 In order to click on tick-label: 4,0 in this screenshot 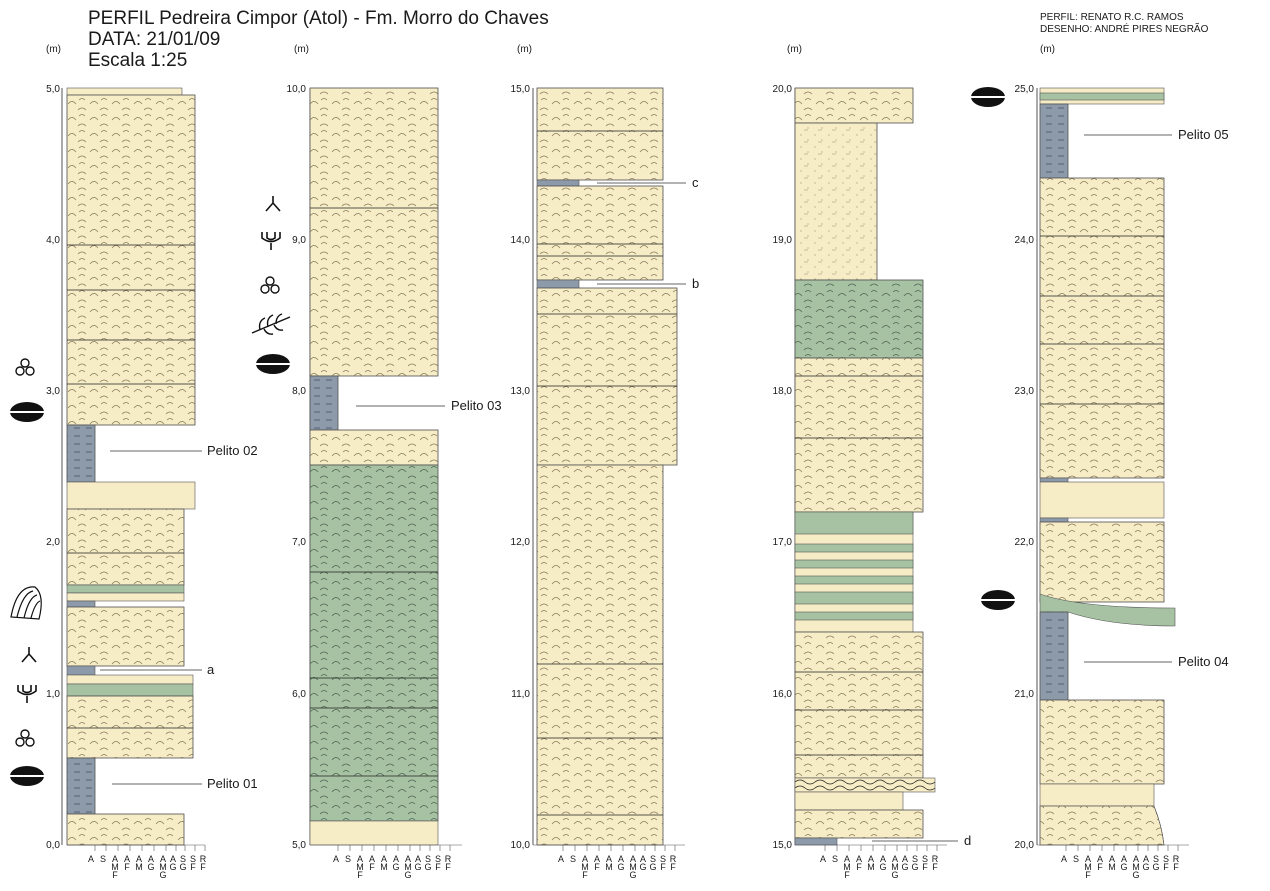, I will do `click(53, 240)`.